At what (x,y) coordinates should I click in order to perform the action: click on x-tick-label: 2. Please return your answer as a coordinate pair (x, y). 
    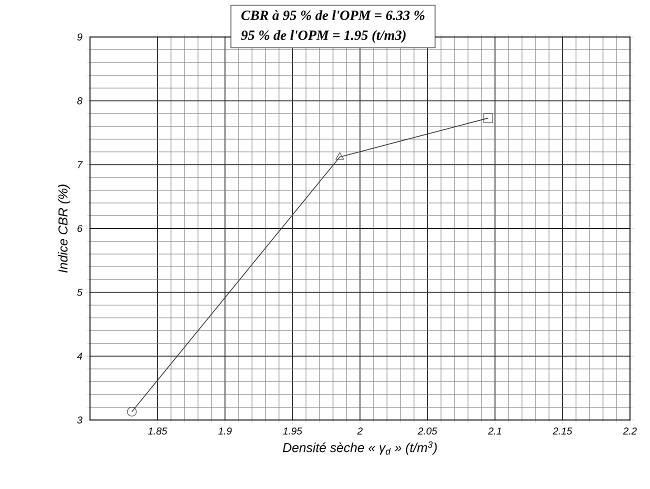
    Looking at the image, I should click on (360, 431).